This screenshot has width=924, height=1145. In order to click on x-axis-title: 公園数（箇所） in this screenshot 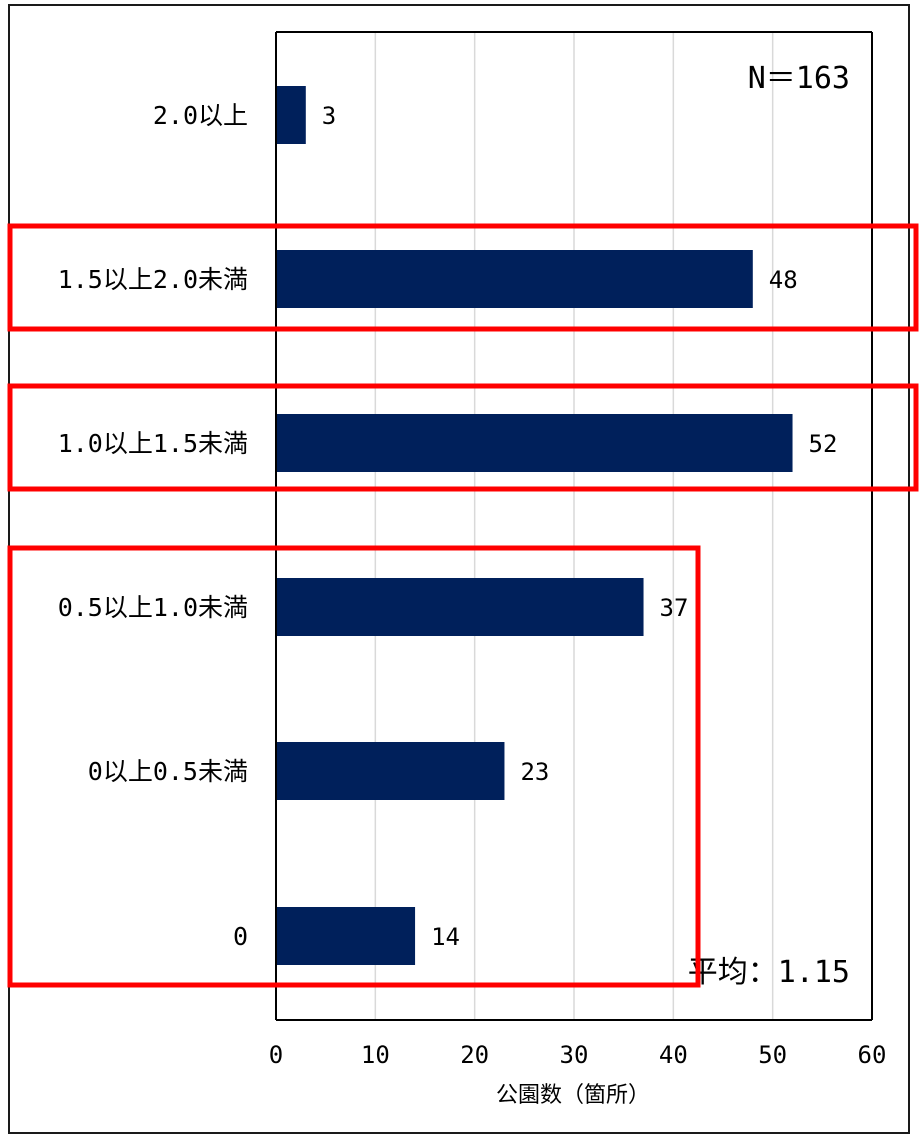, I will do `click(573, 1095)`.